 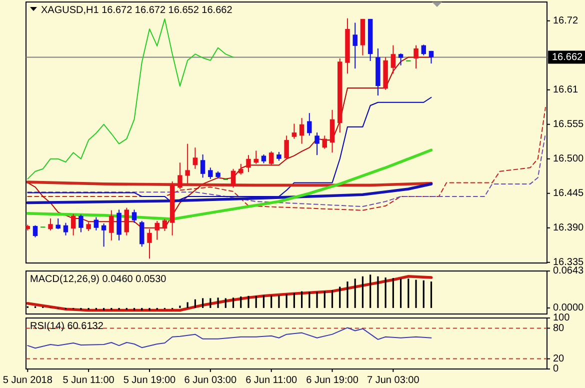 I want to click on chart-title: RSI(14) 60.6132, so click(x=67, y=326).